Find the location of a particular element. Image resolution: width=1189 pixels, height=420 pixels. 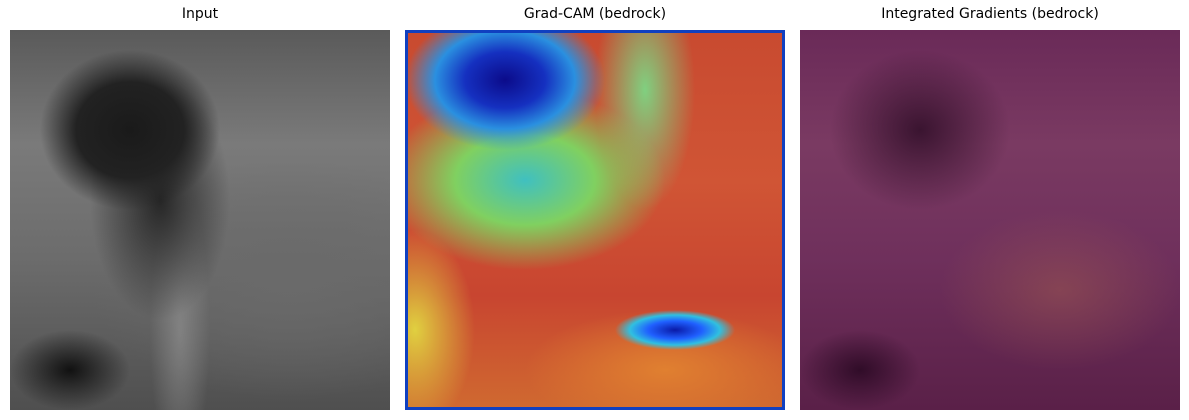

panel-title-gradcam: Grad-CAM (bedrock) is located at coordinates (595, 14).